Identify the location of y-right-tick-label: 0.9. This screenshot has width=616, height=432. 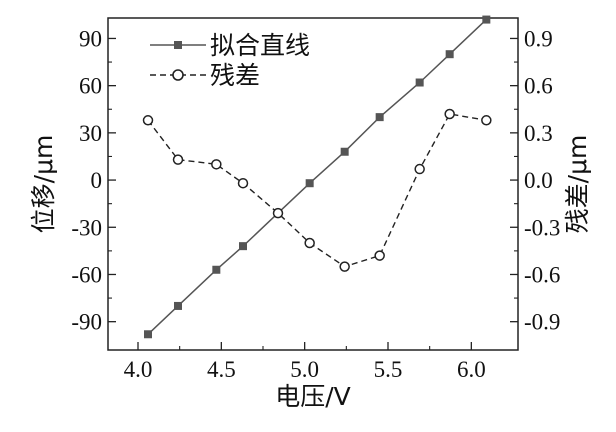
(538, 38).